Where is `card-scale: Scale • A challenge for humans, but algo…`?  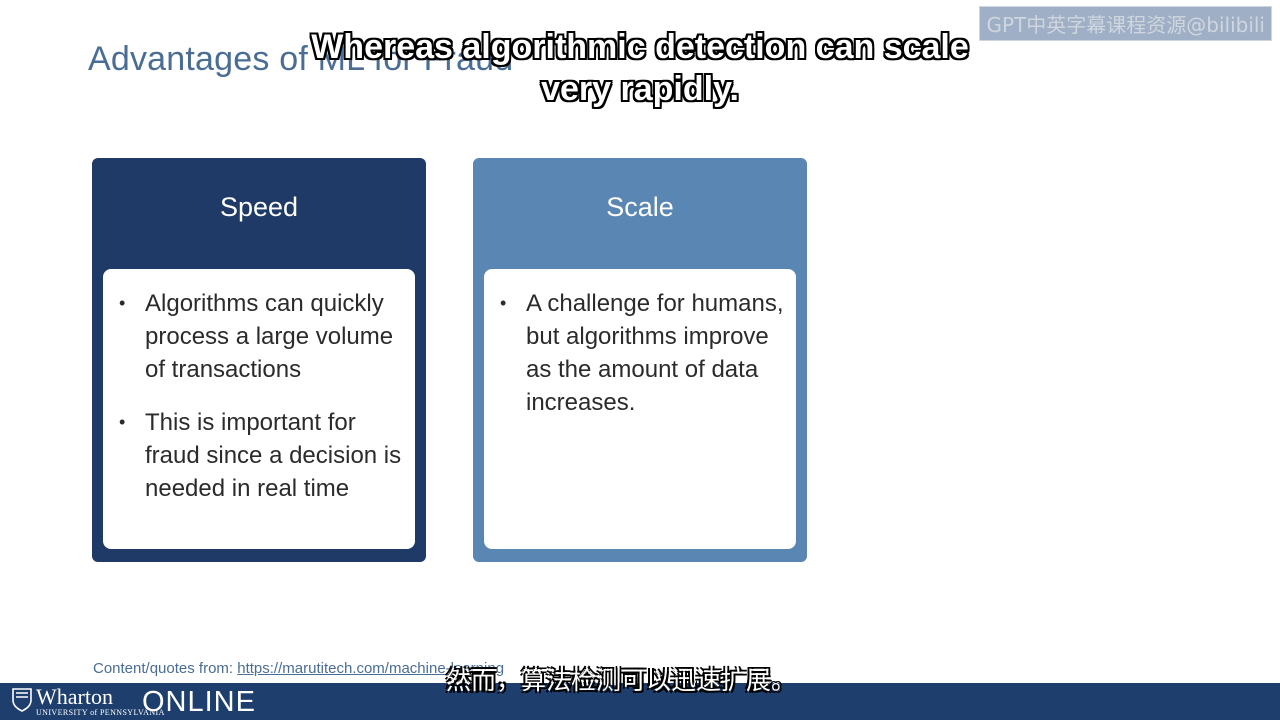 card-scale: Scale • A challenge for humans, but algo… is located at coordinates (640, 360).